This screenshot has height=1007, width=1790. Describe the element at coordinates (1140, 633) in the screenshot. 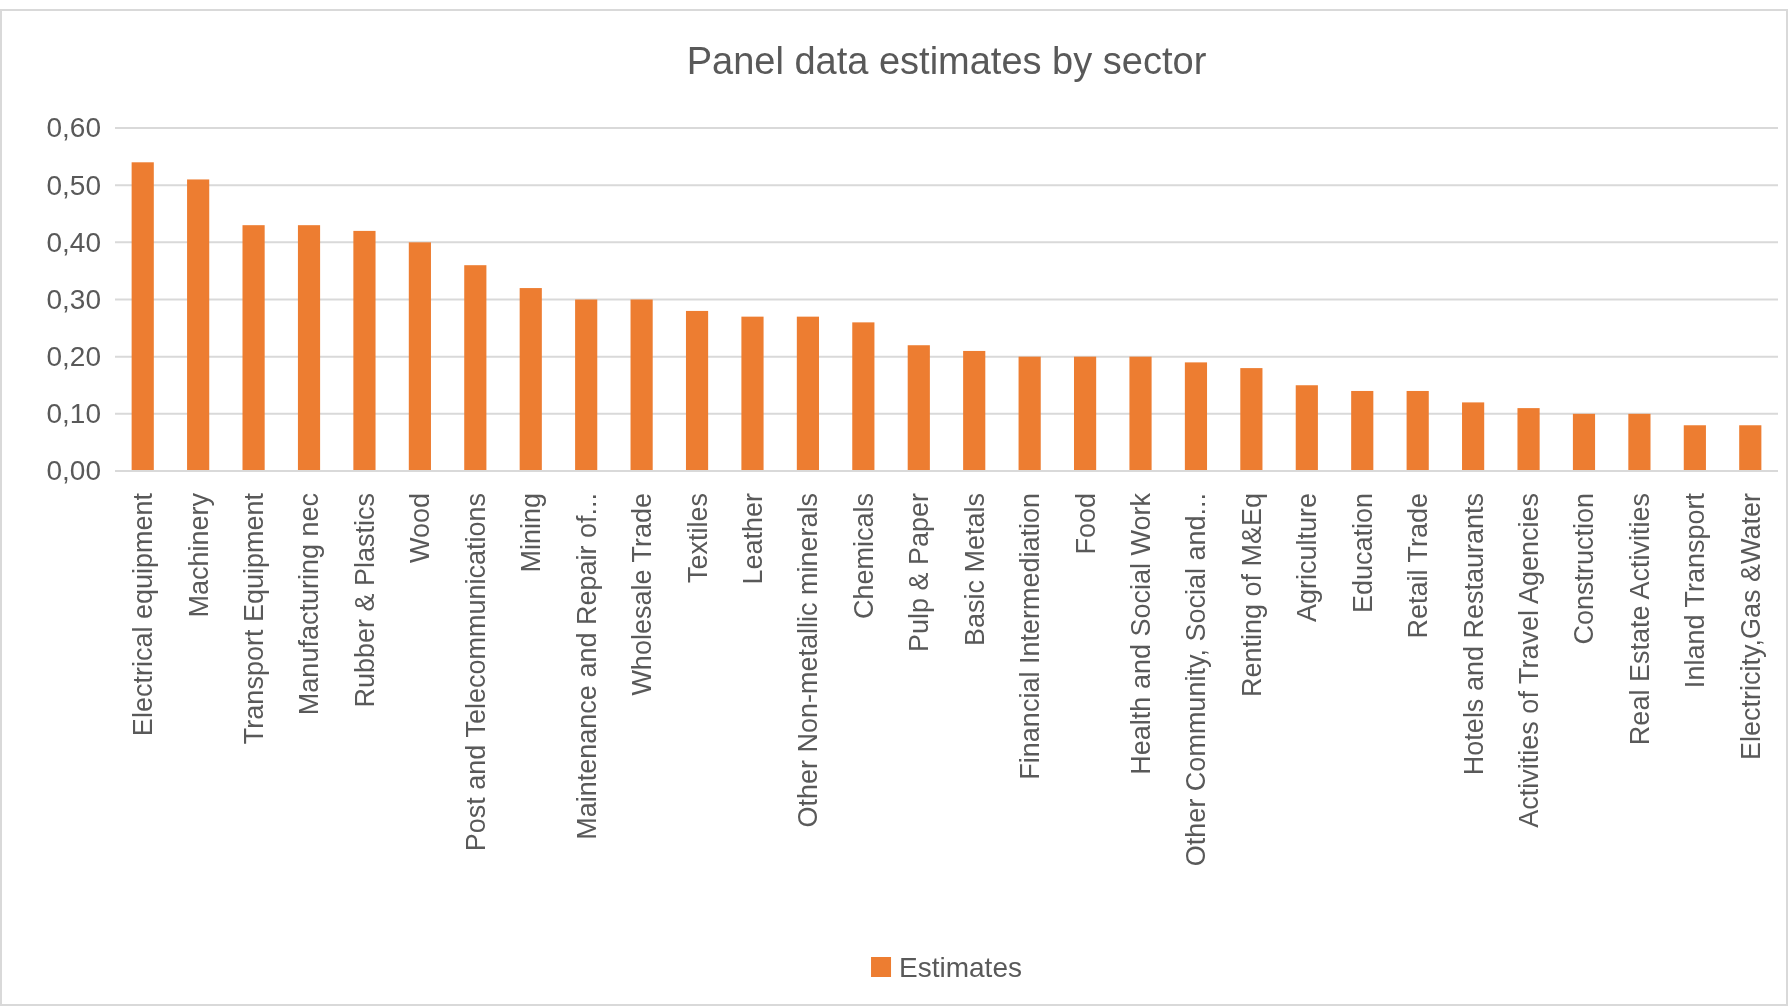

I see `x-tick-label: Health and Social Work` at that location.